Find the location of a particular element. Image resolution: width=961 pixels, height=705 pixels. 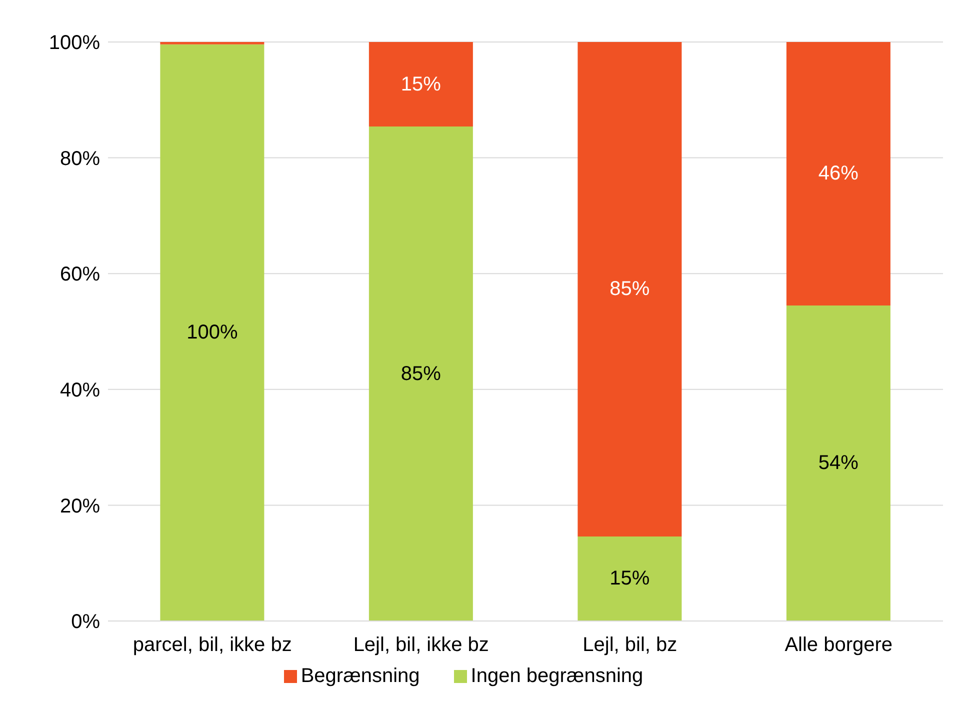

y-tick-label: 100% is located at coordinates (74, 43).